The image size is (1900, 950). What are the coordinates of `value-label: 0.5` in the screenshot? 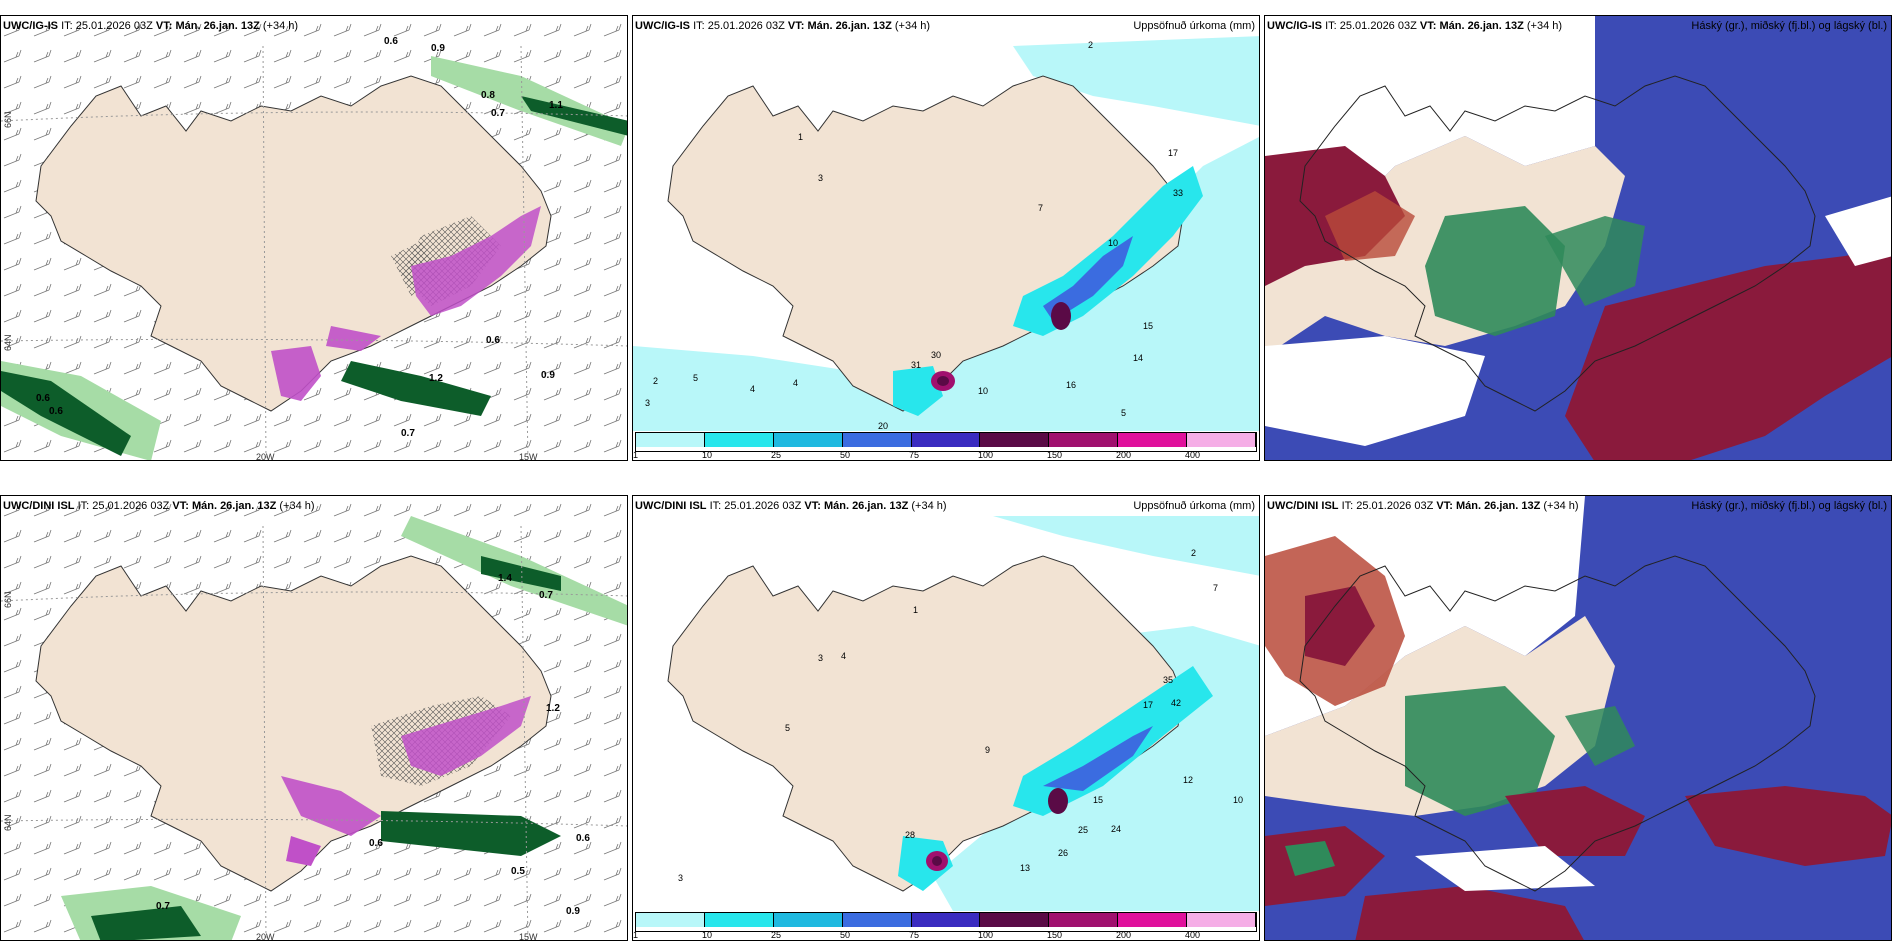 It's located at (518, 871).